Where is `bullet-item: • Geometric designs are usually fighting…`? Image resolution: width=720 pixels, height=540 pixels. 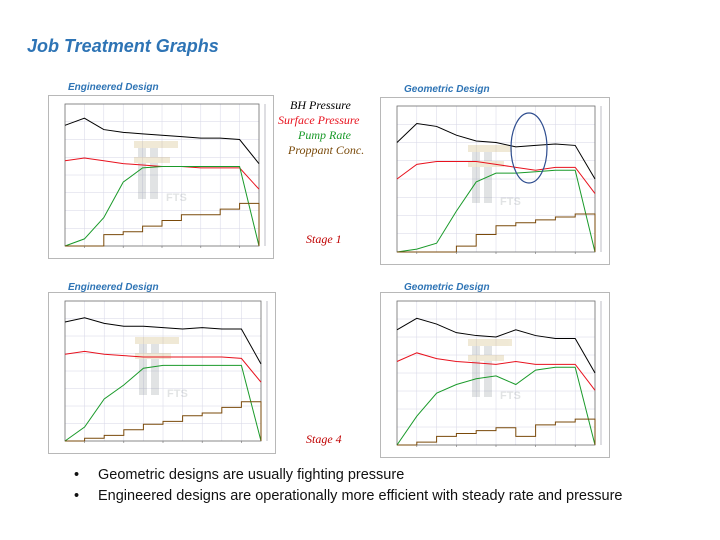
bullet-item: • Geometric designs are usually fighting… is located at coordinates (394, 475).